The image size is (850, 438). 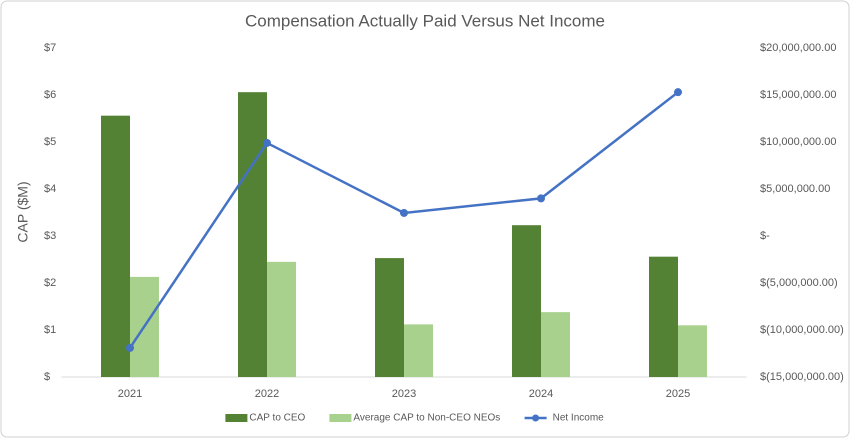 What do you see at coordinates (50, 330) in the screenshot?
I see `y-tick-label: $1` at bounding box center [50, 330].